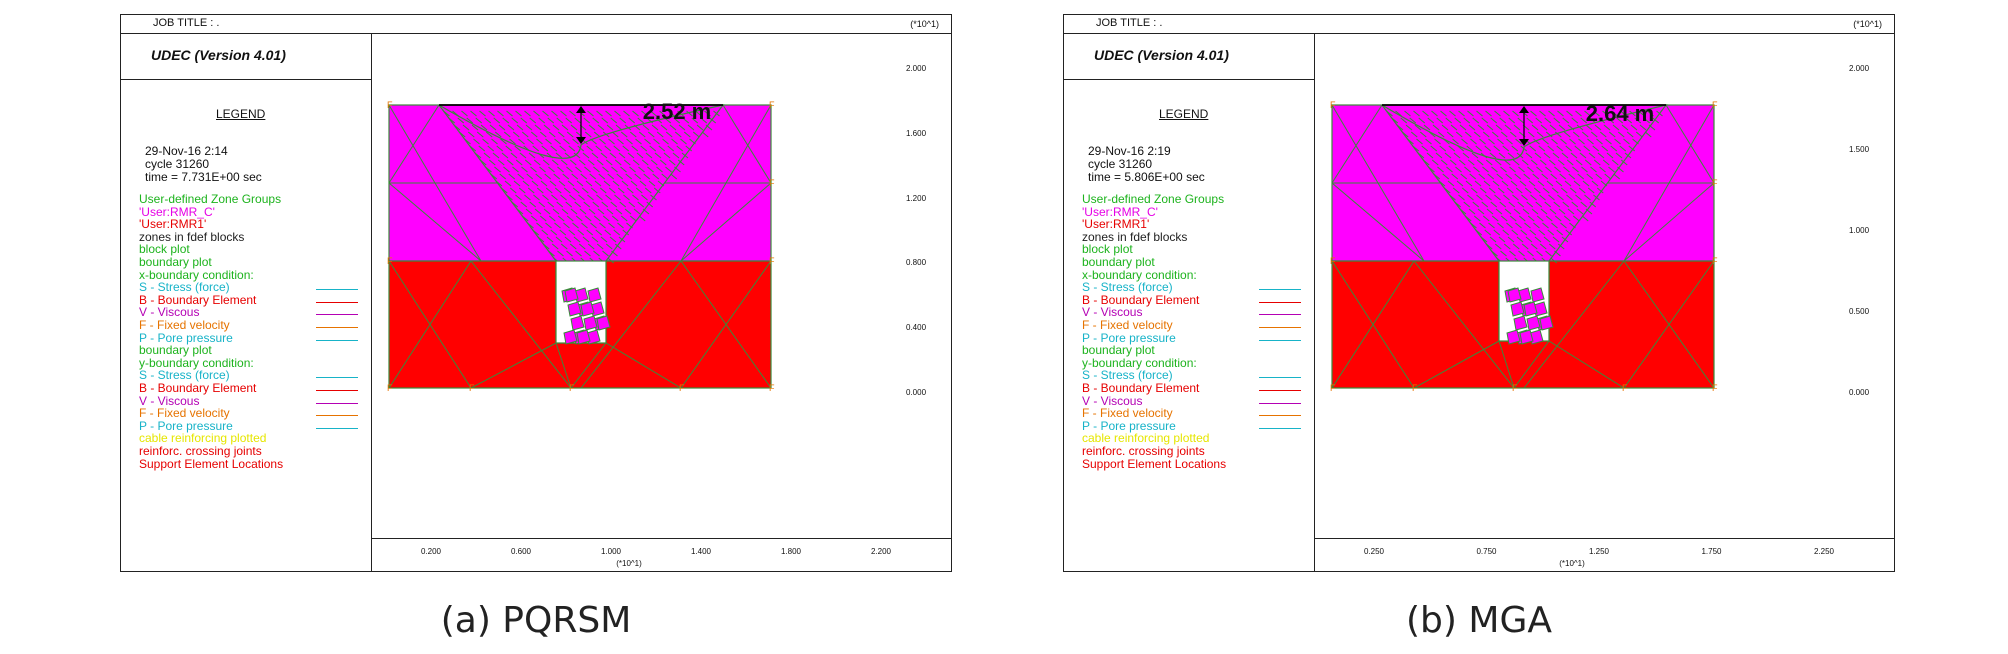 Image resolution: width=2008 pixels, height=654 pixels. I want to click on date-line: 29-Nov-16 2:19, so click(1129, 151).